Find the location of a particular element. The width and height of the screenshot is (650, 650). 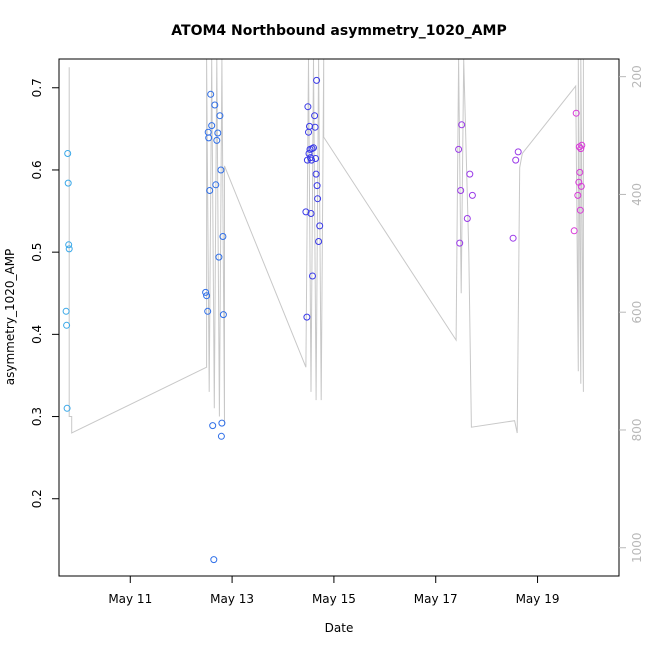

y2-tick-label: 200 is located at coordinates (637, 76).